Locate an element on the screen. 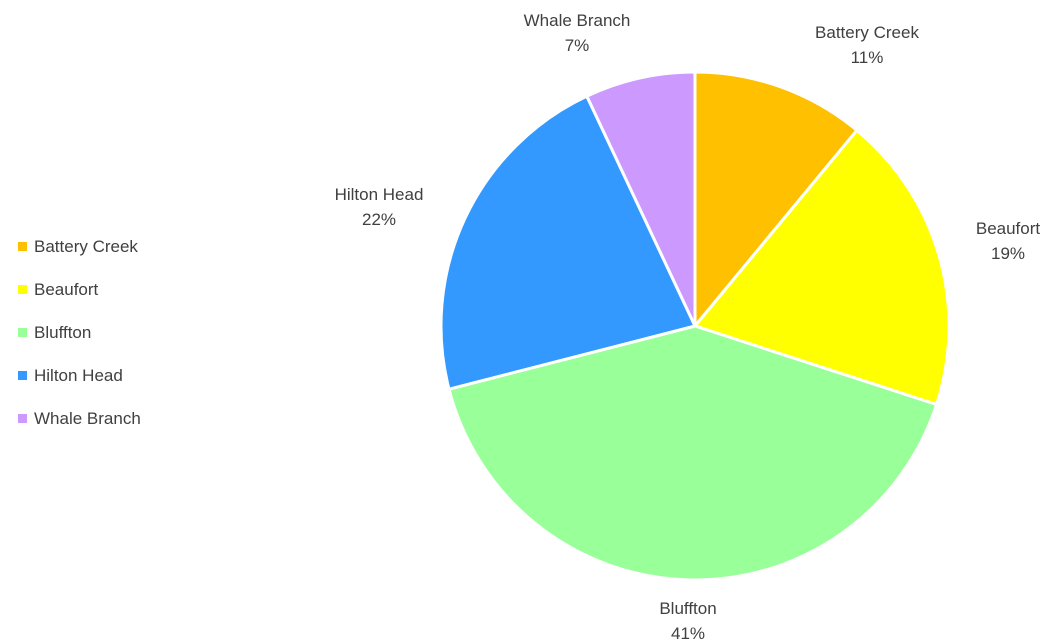  legend-item-bluffton: Bluffton is located at coordinates (79, 332).